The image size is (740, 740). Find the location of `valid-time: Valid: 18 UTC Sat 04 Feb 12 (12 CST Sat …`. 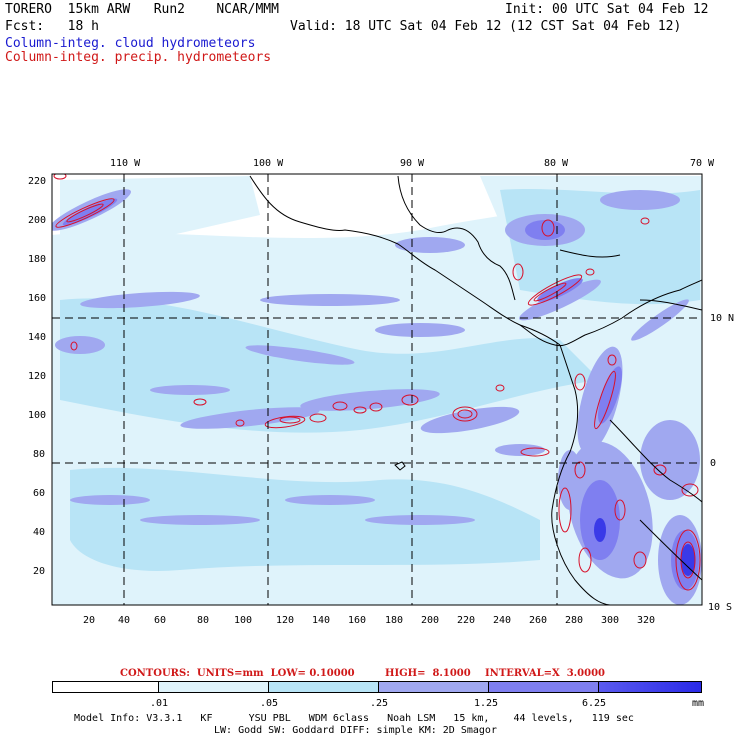

valid-time: Valid: 18 UTC Sat 04 Feb 12 (12 CST Sat … is located at coordinates (486, 26).